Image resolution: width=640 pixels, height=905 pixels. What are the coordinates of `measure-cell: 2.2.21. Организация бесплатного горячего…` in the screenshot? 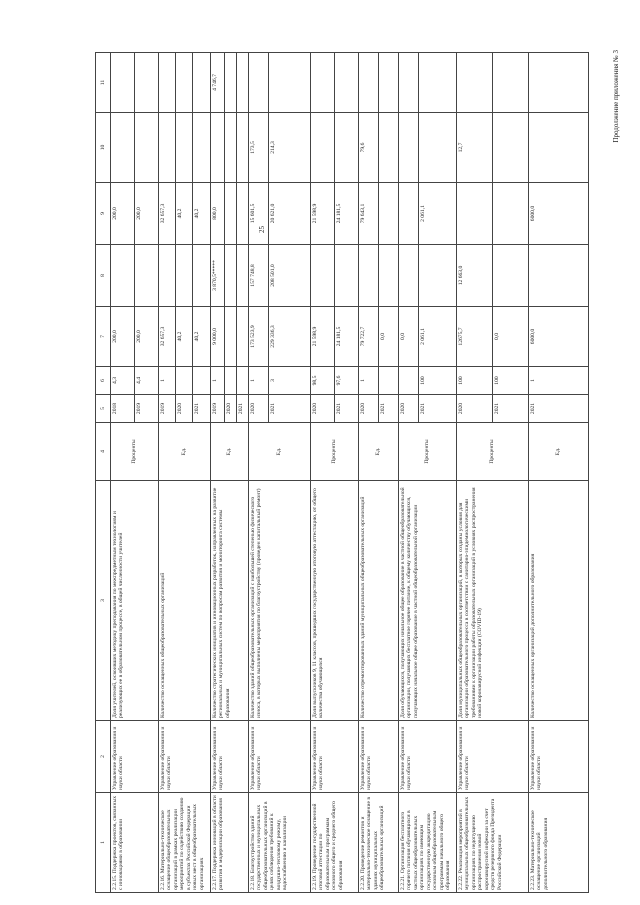 It's located at (427, 842).